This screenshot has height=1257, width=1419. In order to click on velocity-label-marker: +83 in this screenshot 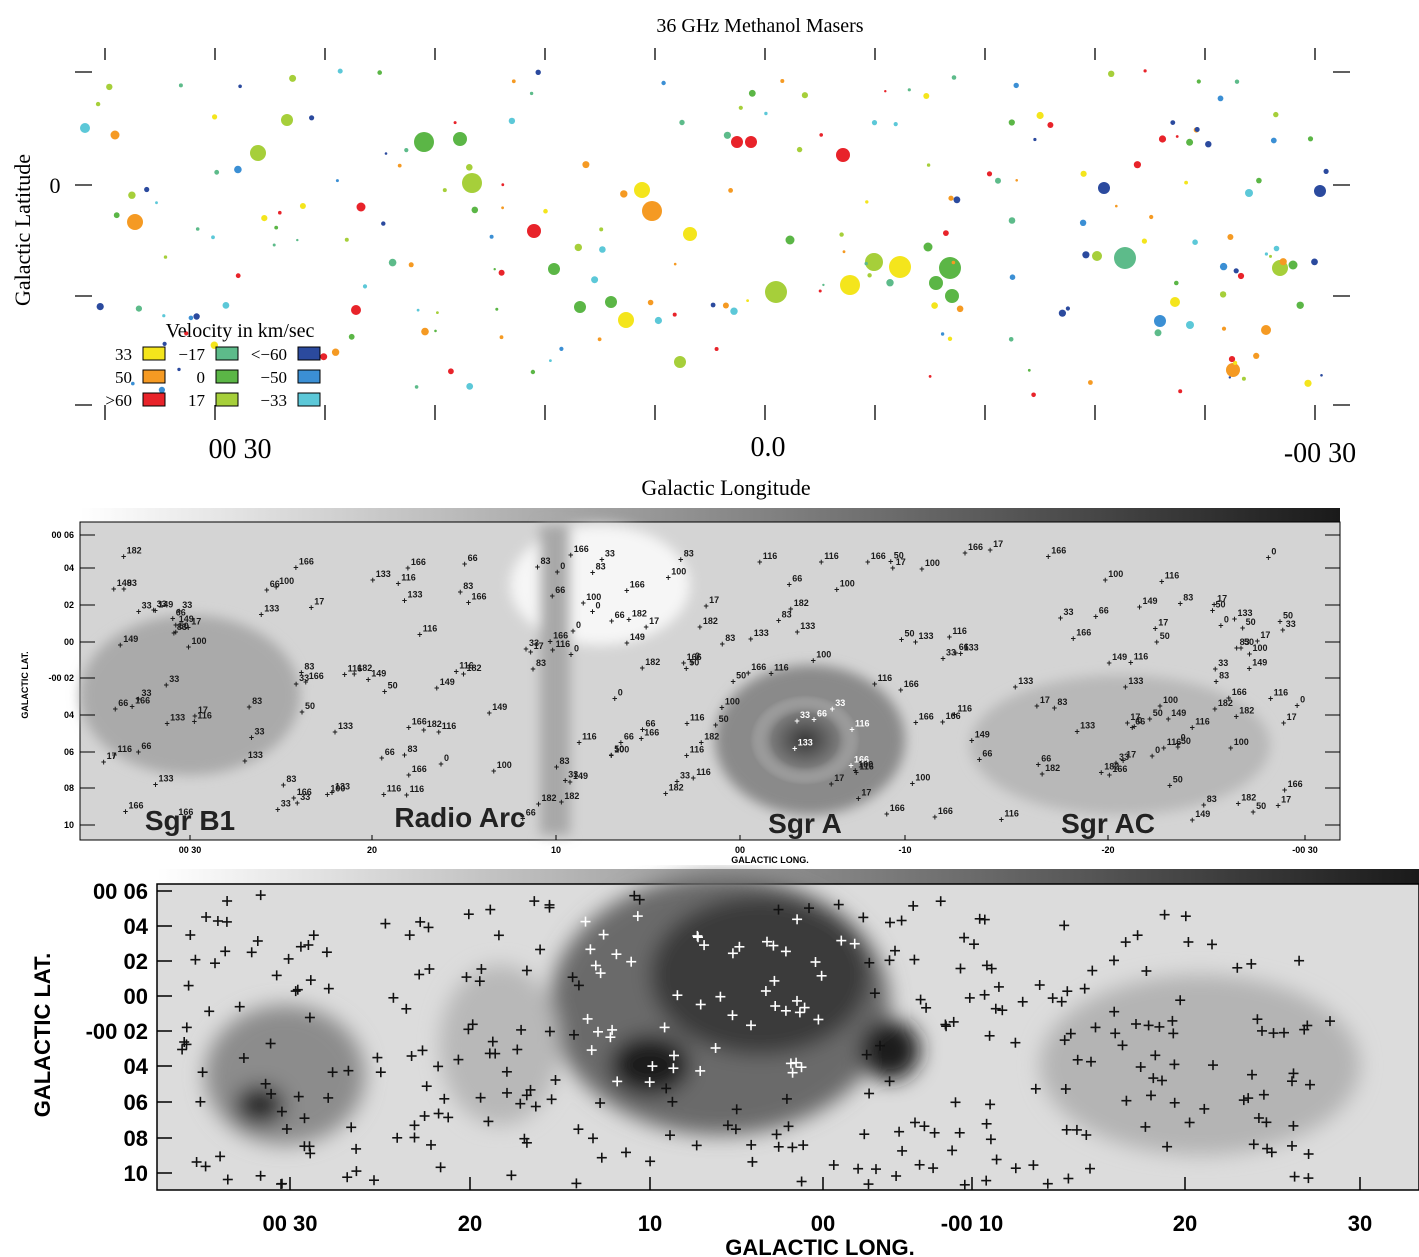, I will do `click(1186, 600)`.